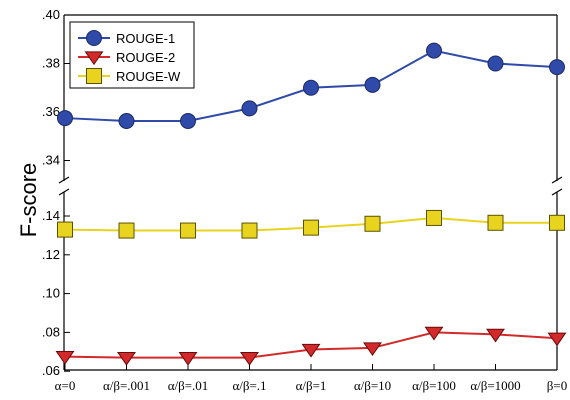  Describe the element at coordinates (145, 38) in the screenshot. I see `legend-label: ROUGE-1` at that location.